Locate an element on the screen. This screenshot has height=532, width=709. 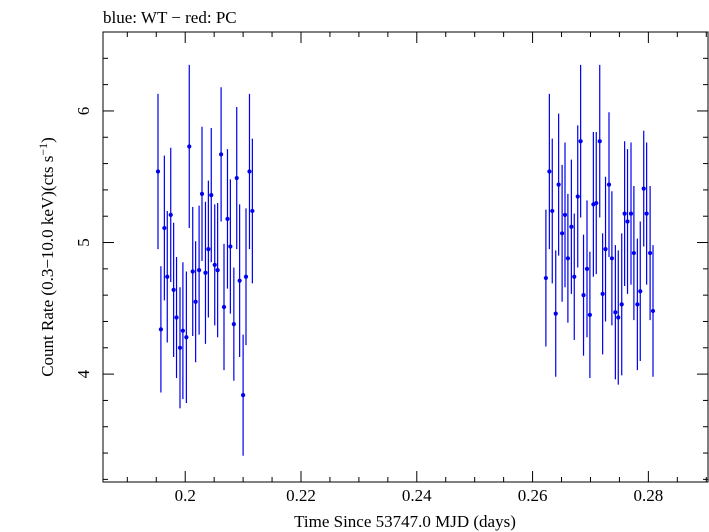
y-axis-label: Count Rate (0.3−10.0 keV)(cts s−1) is located at coordinates (46, 257).